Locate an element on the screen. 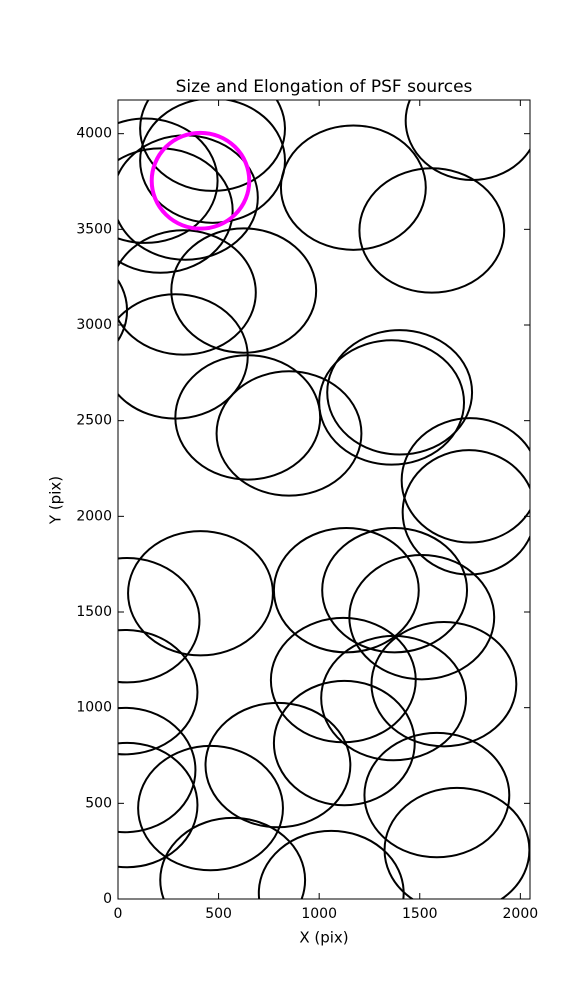  y-tick-label: 3000 is located at coordinates (94, 325).